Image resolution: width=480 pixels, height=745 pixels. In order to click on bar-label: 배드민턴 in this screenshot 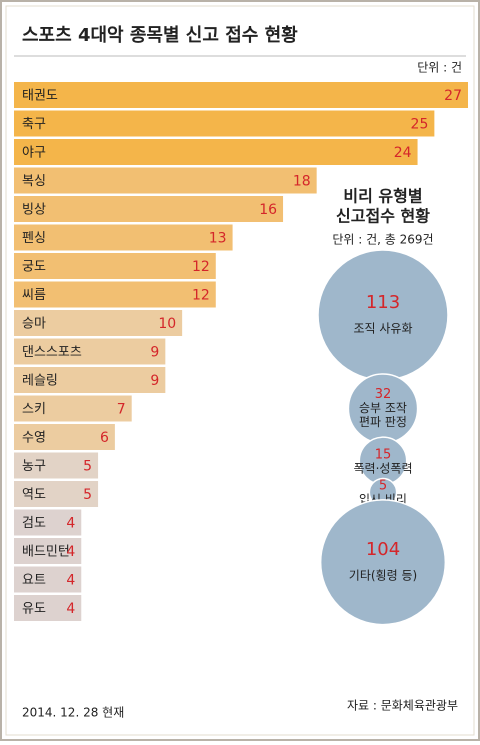, I will do `click(46, 552)`.